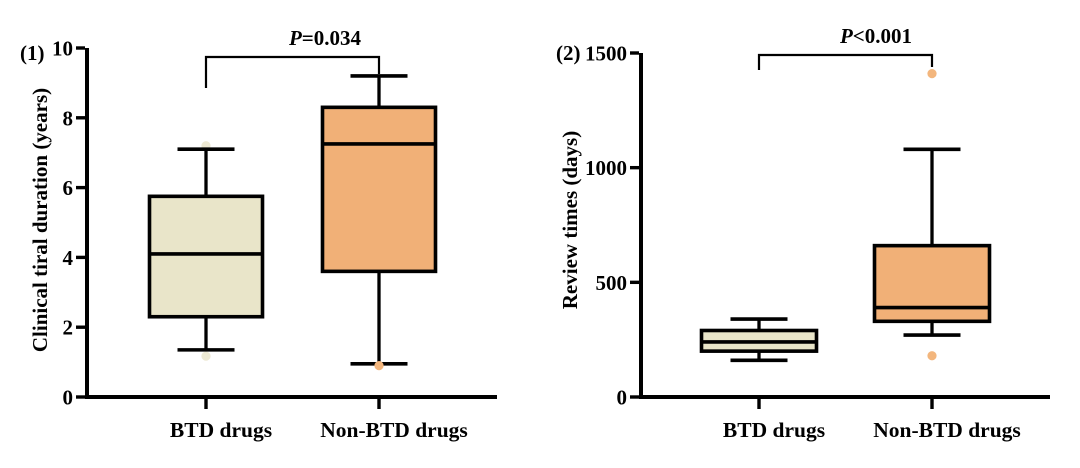  Describe the element at coordinates (68, 118) in the screenshot. I see `y-axis-tick-label: 8` at that location.